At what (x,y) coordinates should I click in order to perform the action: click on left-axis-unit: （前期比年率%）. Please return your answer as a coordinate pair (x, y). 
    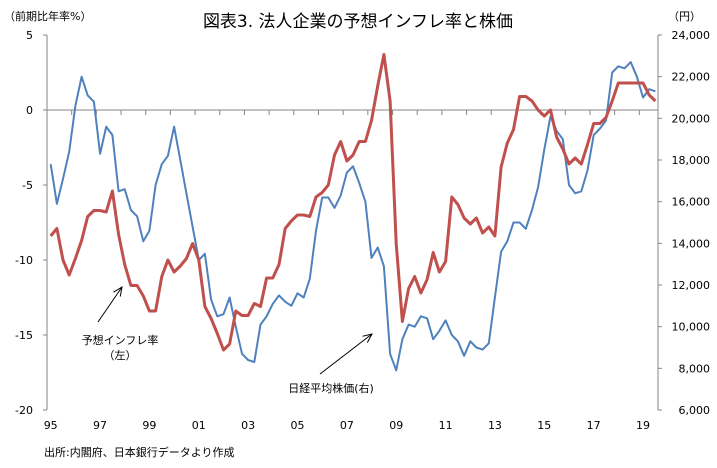
    Looking at the image, I should click on (47, 16).